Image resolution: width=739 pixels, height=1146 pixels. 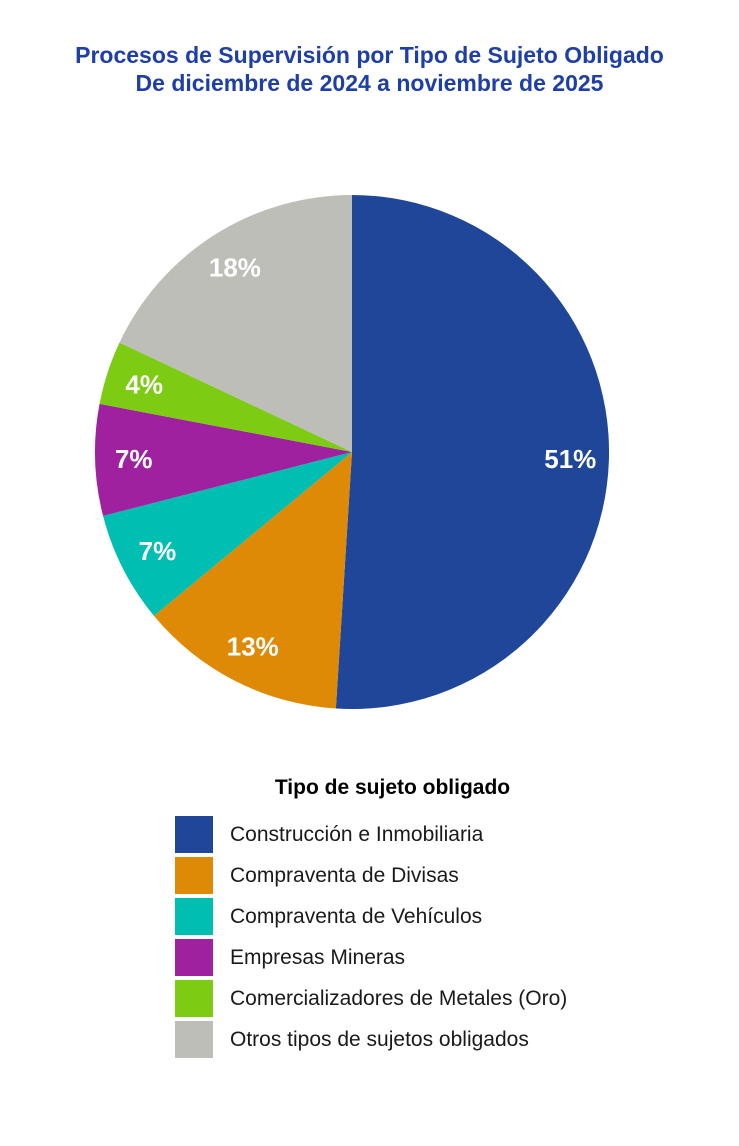 What do you see at coordinates (399, 998) in the screenshot?
I see `legend-label: Comercializadores de Metales (Oro)` at bounding box center [399, 998].